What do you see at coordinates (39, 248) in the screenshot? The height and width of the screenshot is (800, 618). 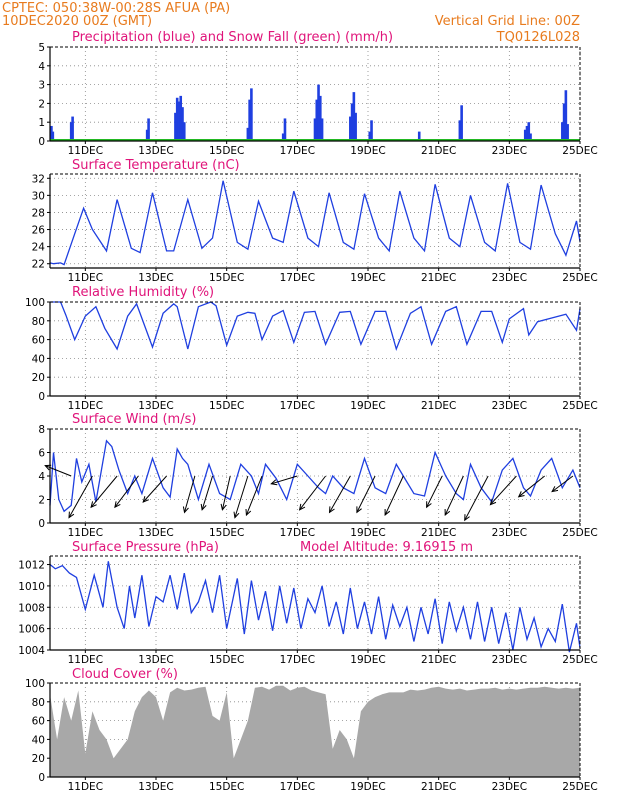 I see `y-tick-label: 24` at bounding box center [39, 248].